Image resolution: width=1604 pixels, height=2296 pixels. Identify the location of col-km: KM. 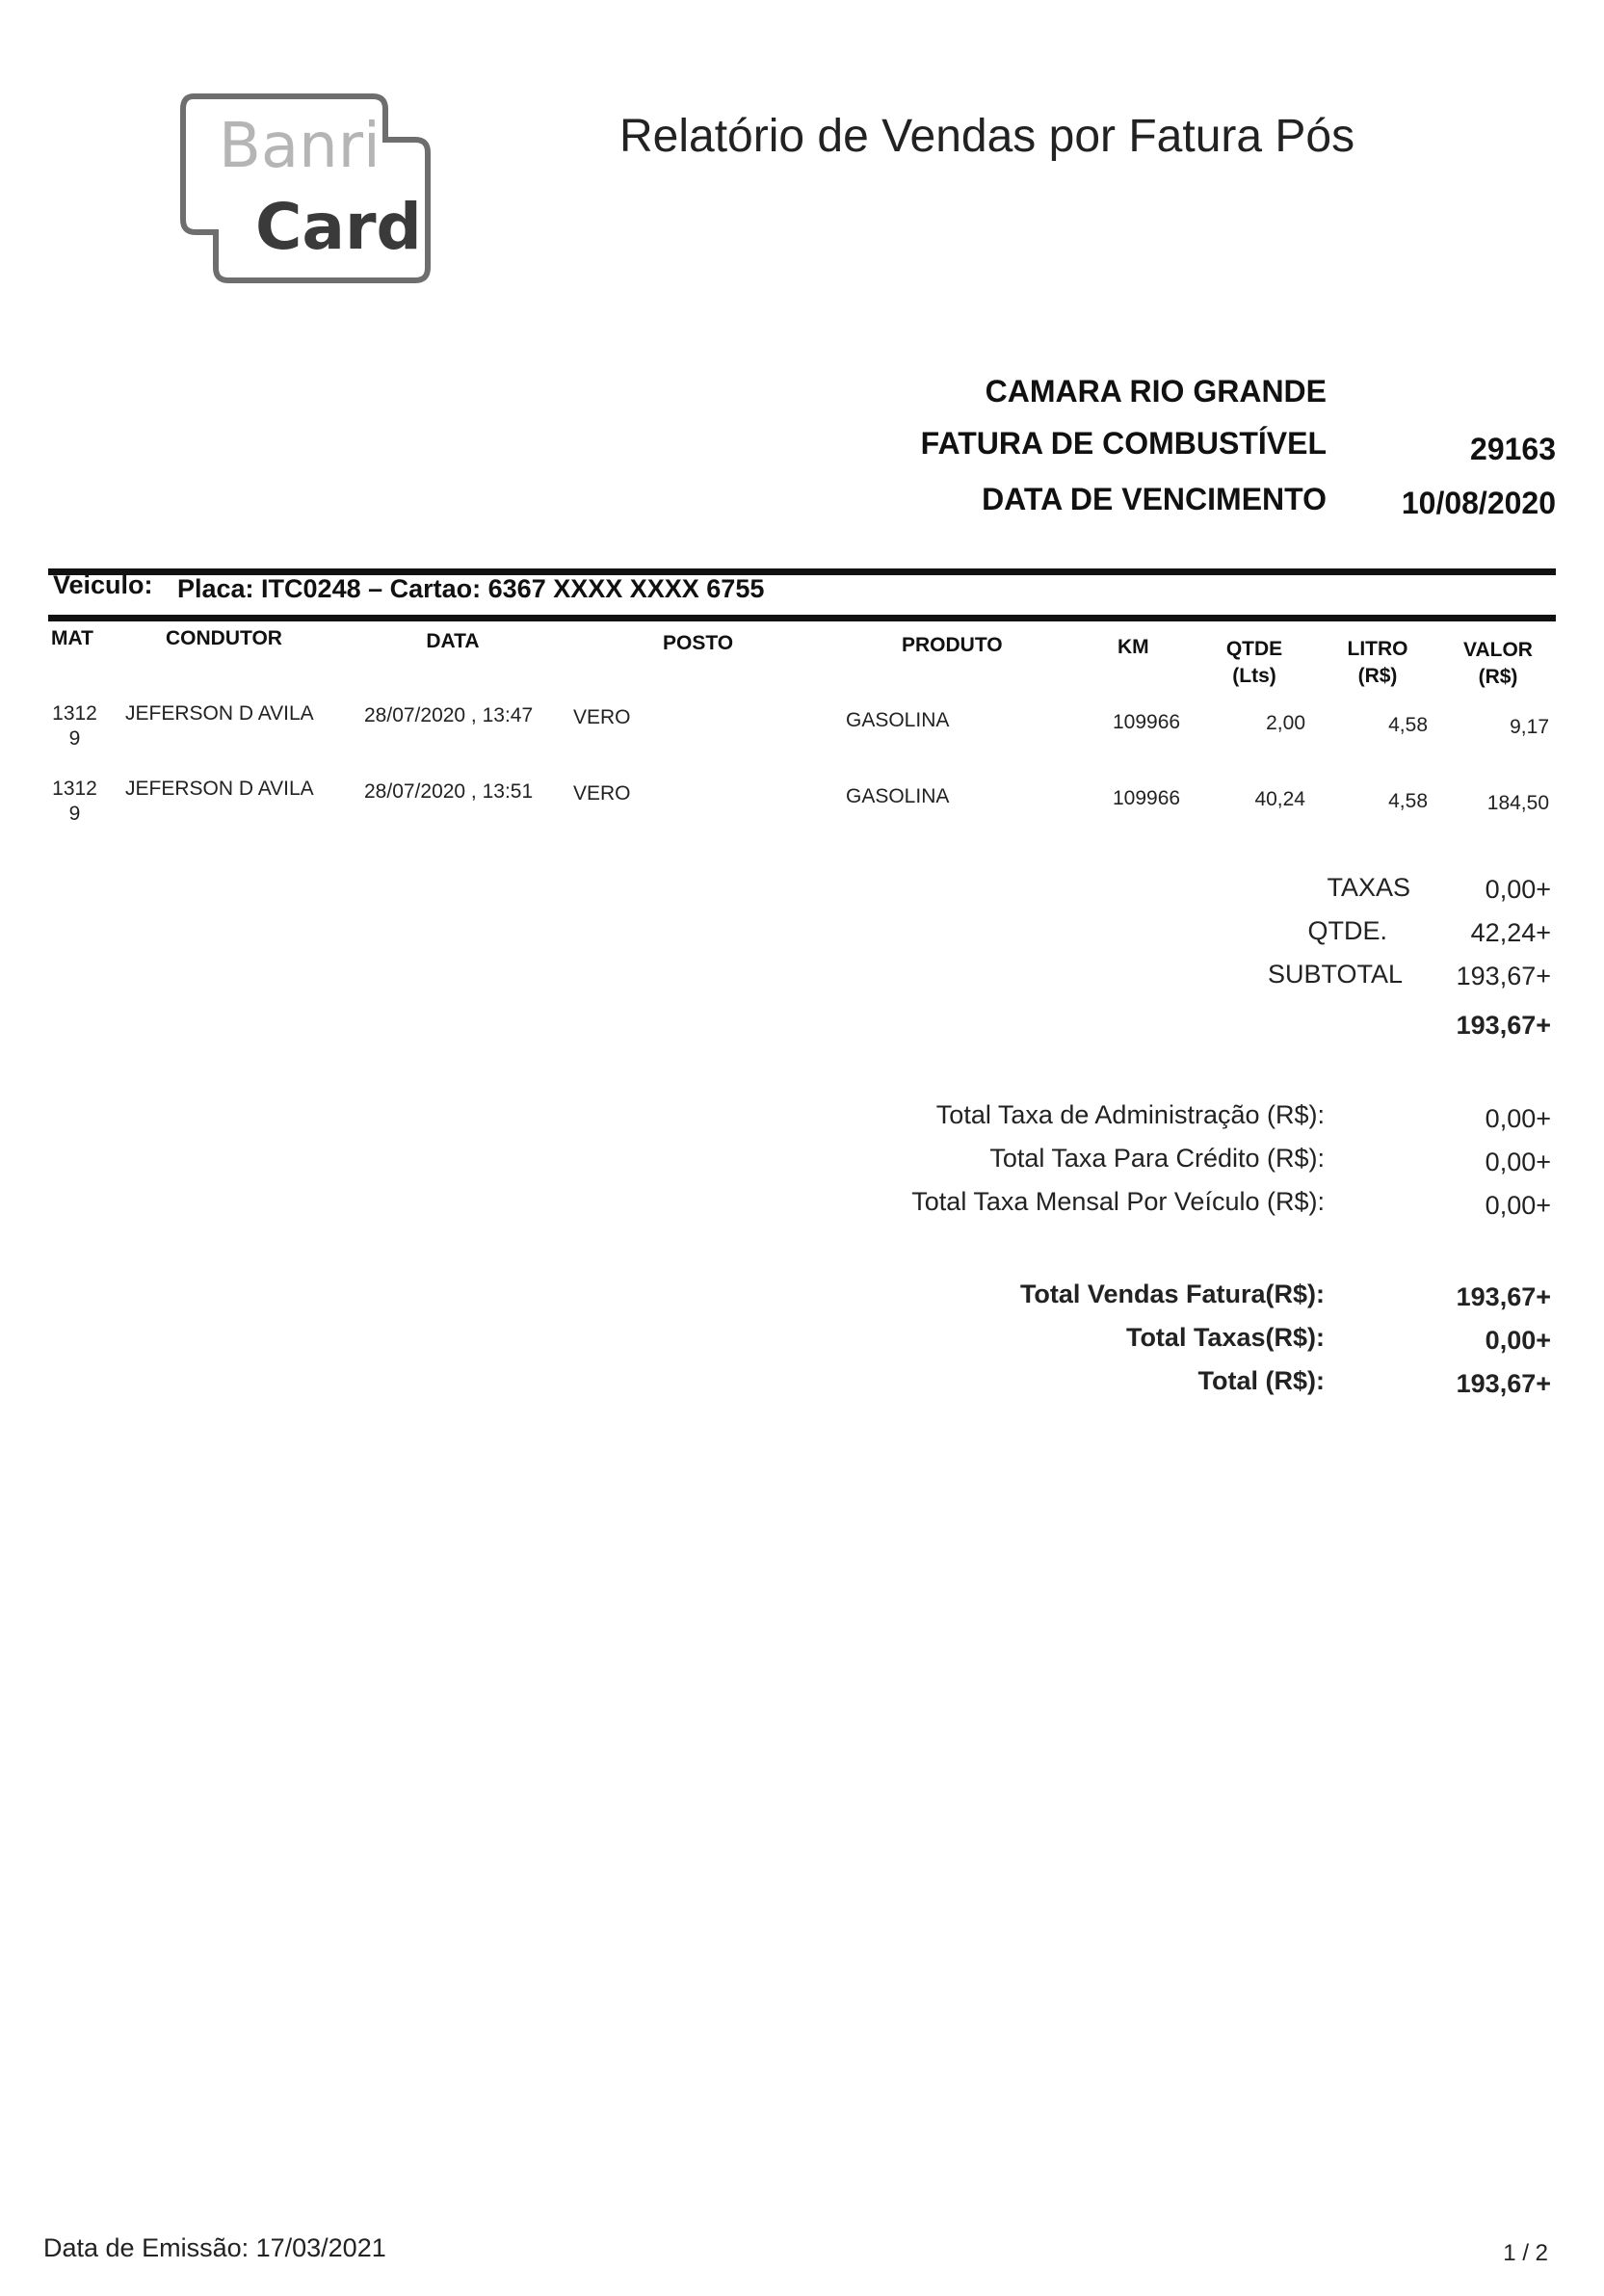
(1133, 647).